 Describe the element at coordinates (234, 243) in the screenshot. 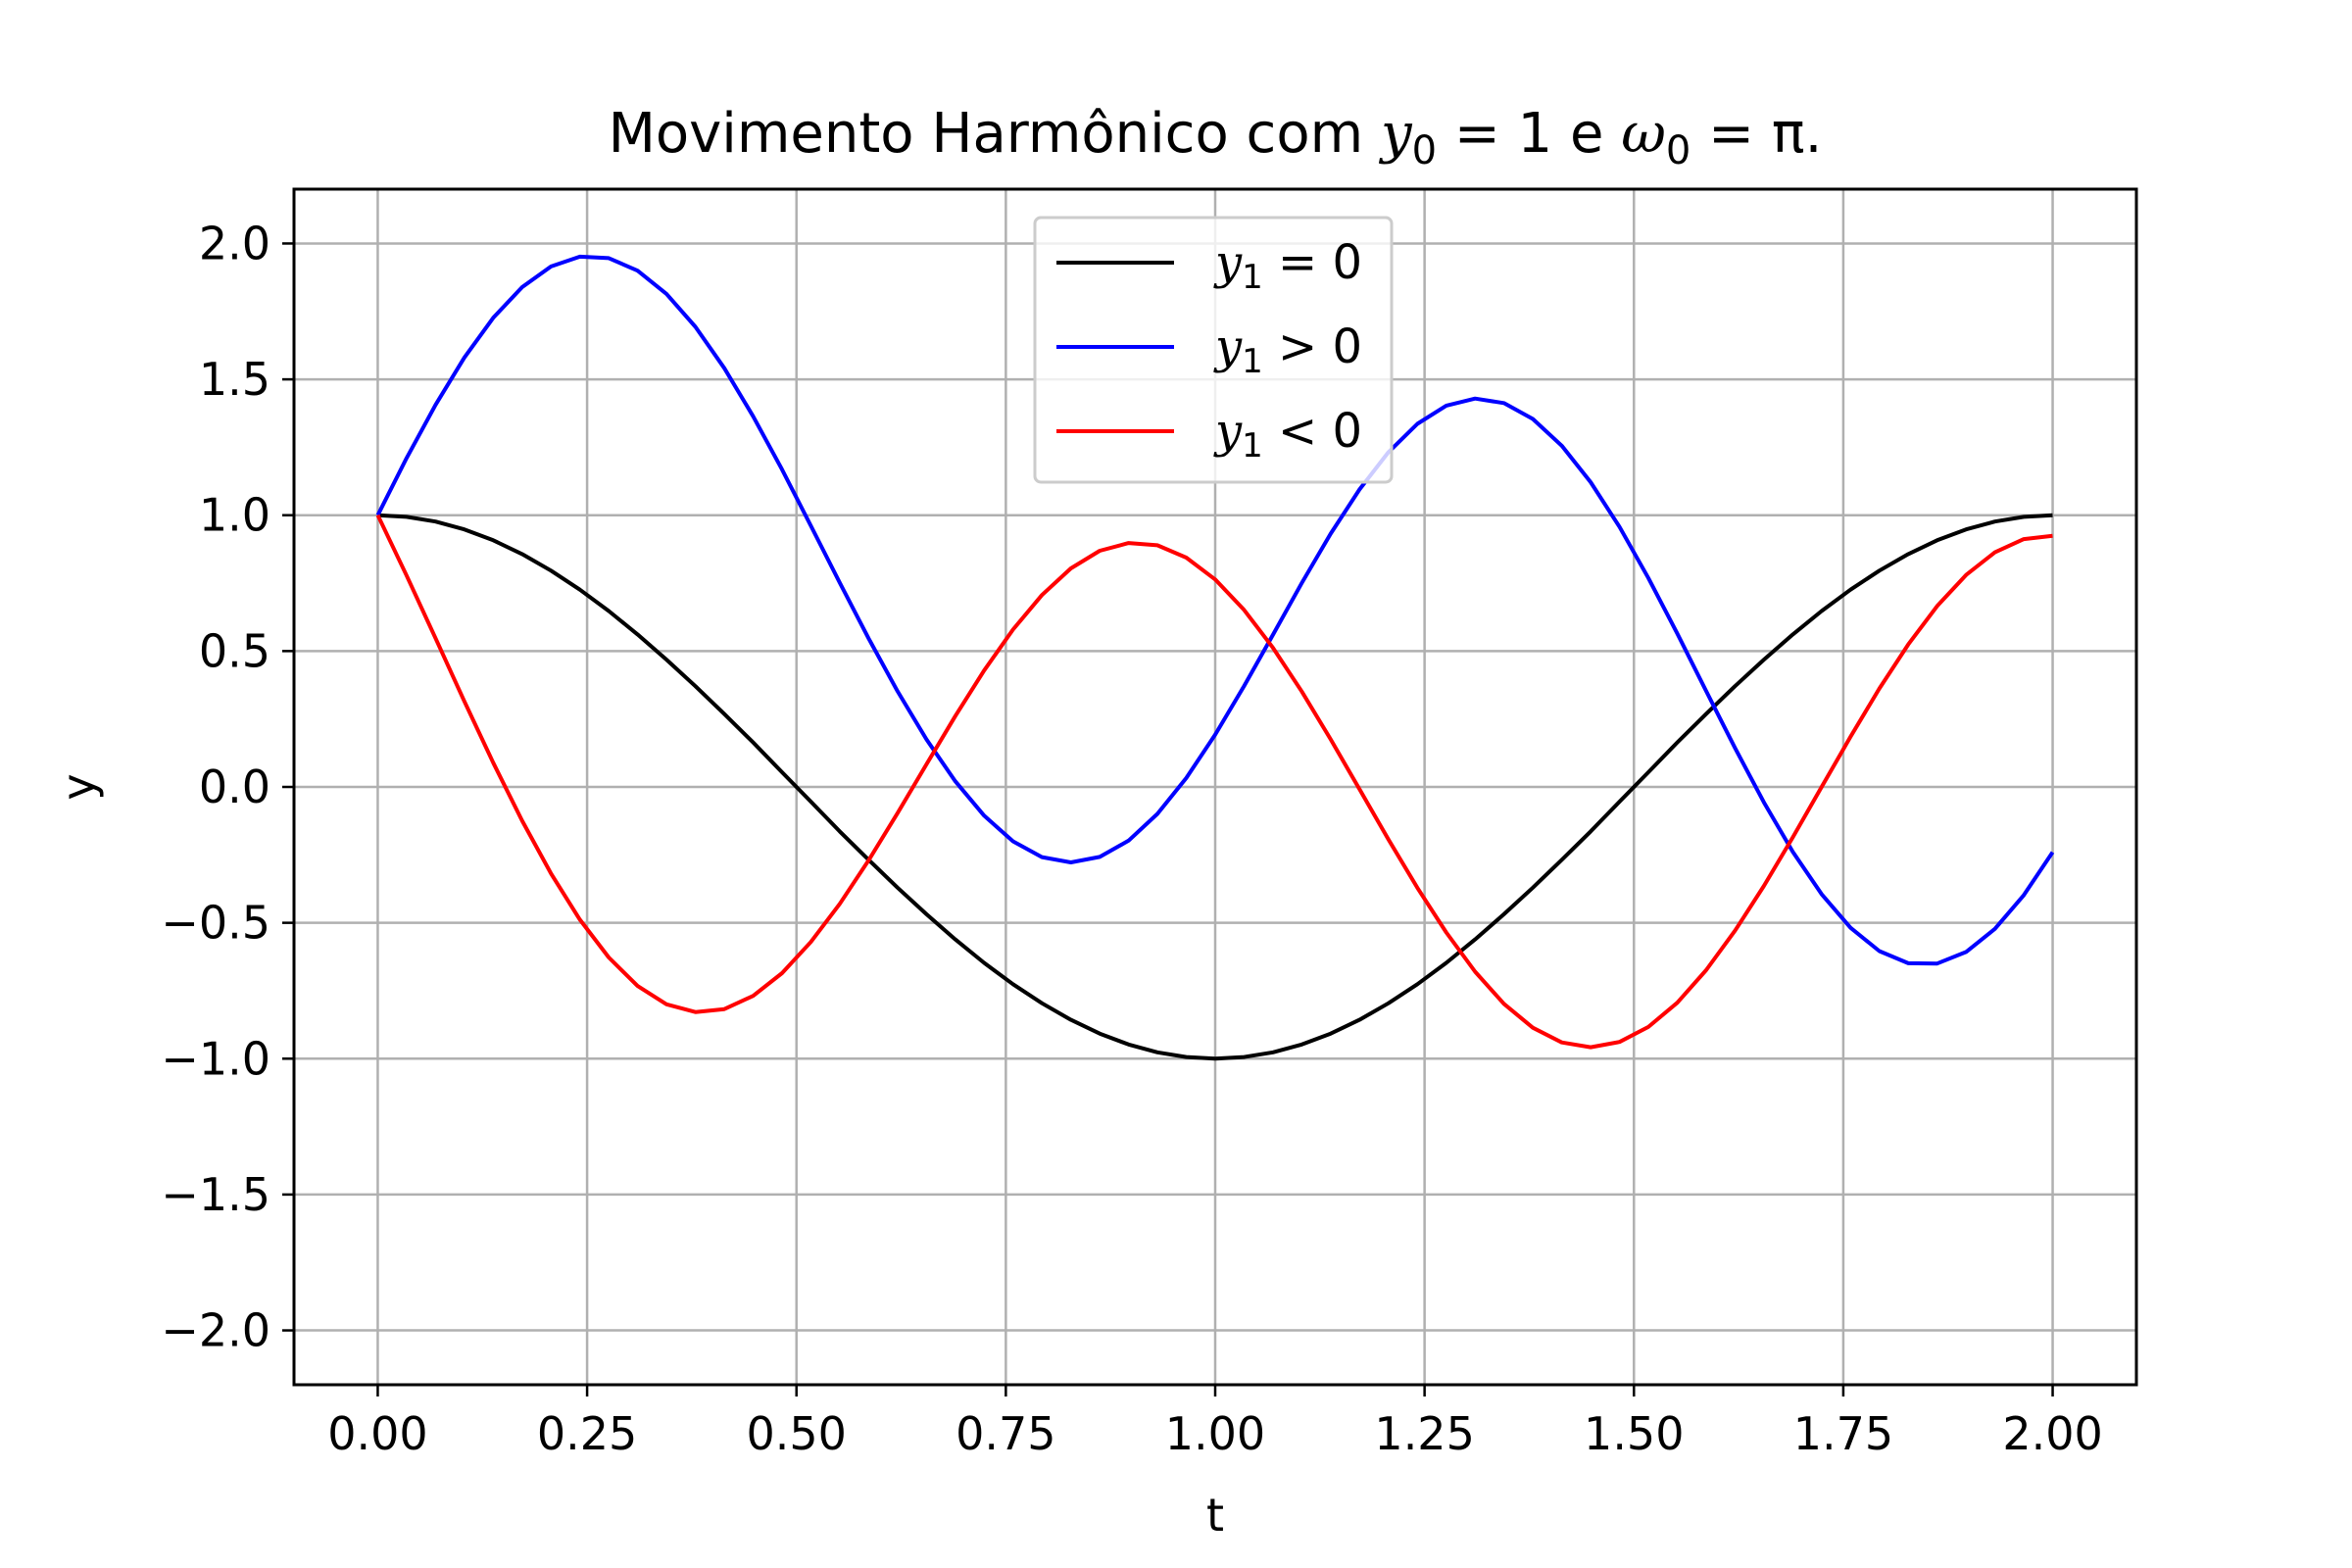

I see `y-tick-label: 2.0` at that location.